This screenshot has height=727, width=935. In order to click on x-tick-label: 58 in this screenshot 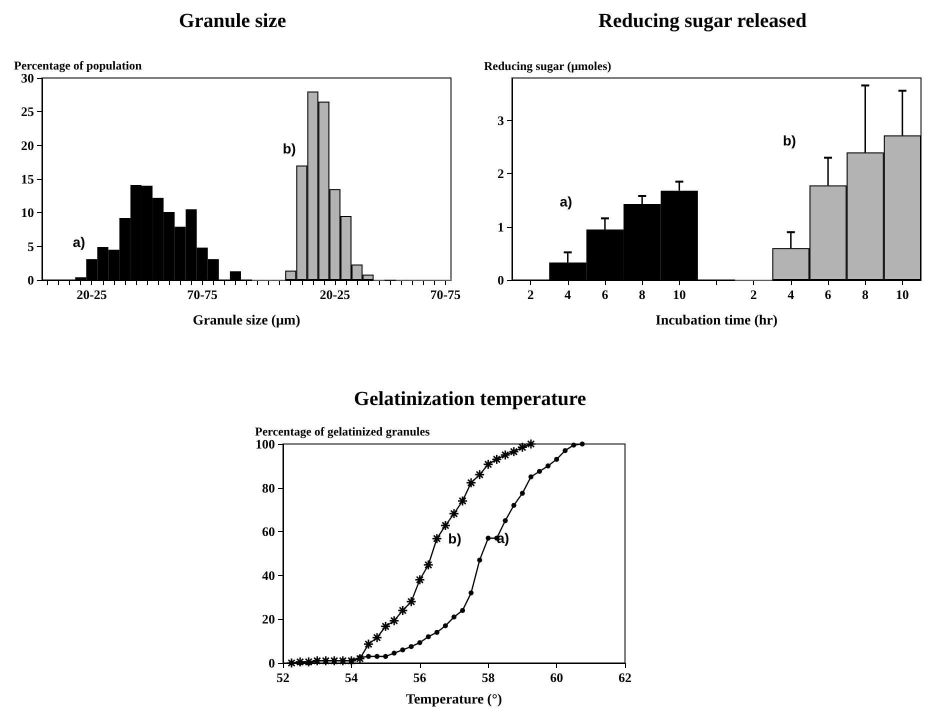, I will do `click(489, 677)`.